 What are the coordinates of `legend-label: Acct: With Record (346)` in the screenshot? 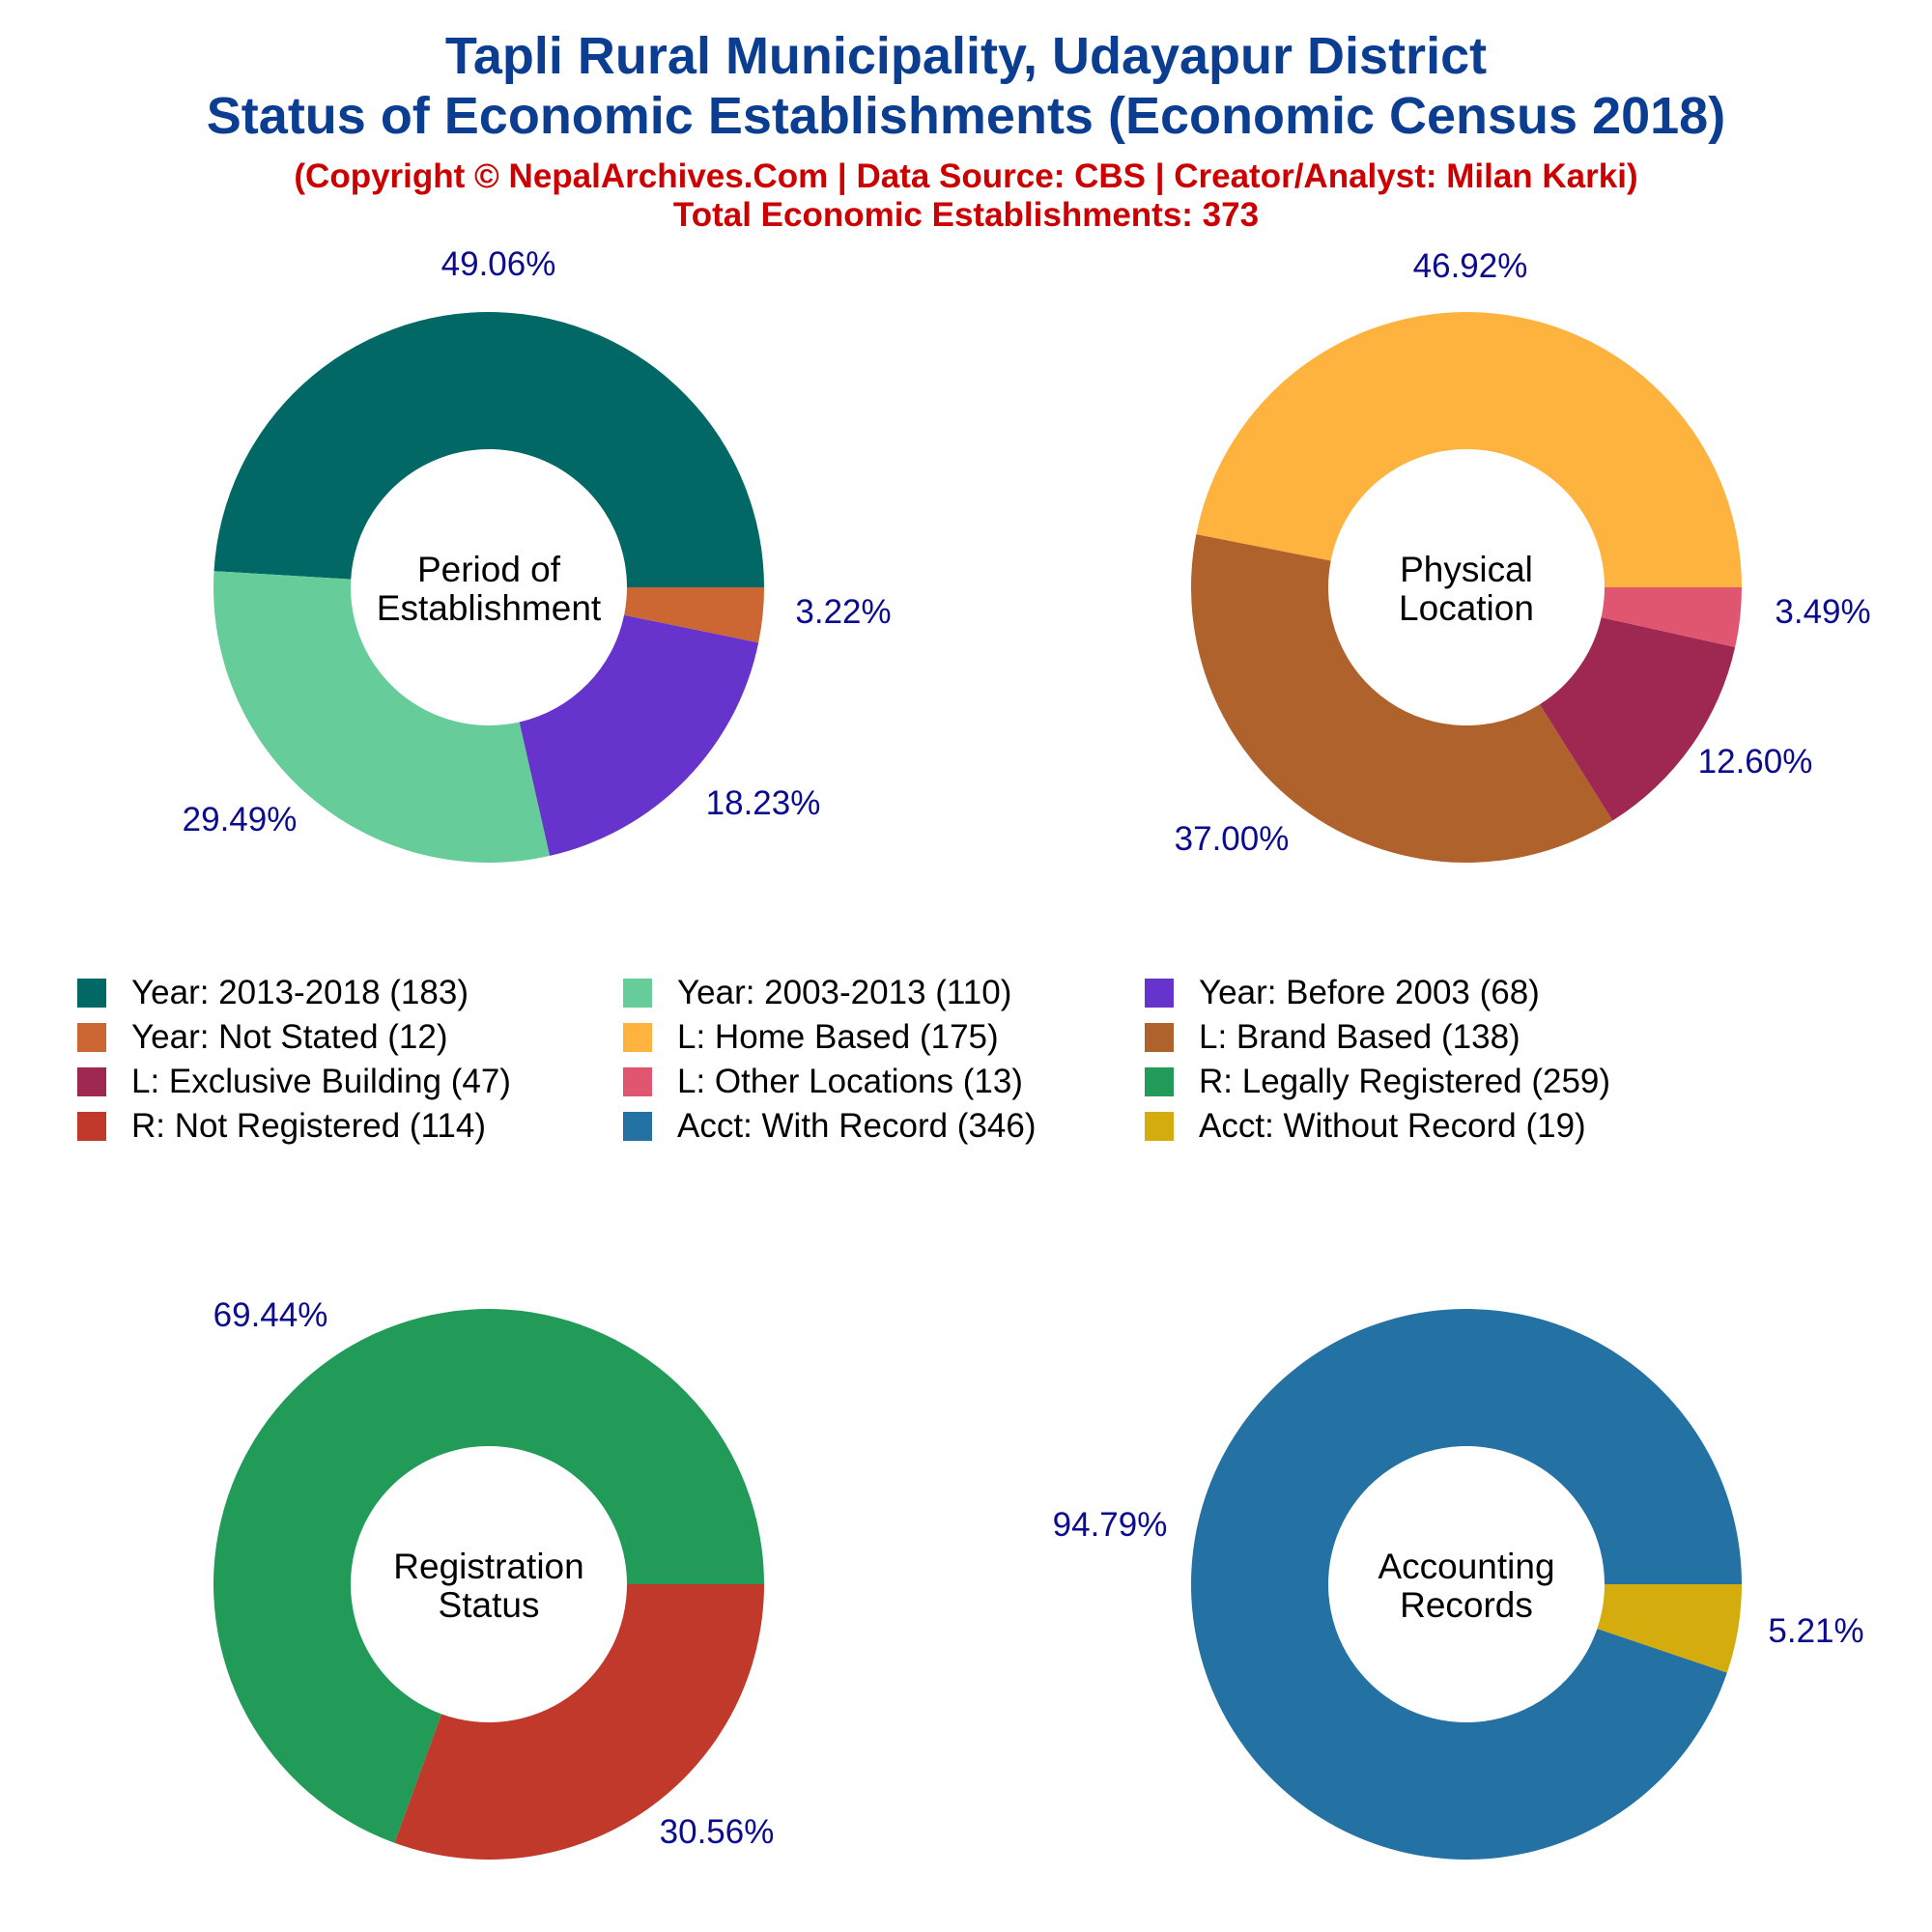 It's located at (857, 1126).